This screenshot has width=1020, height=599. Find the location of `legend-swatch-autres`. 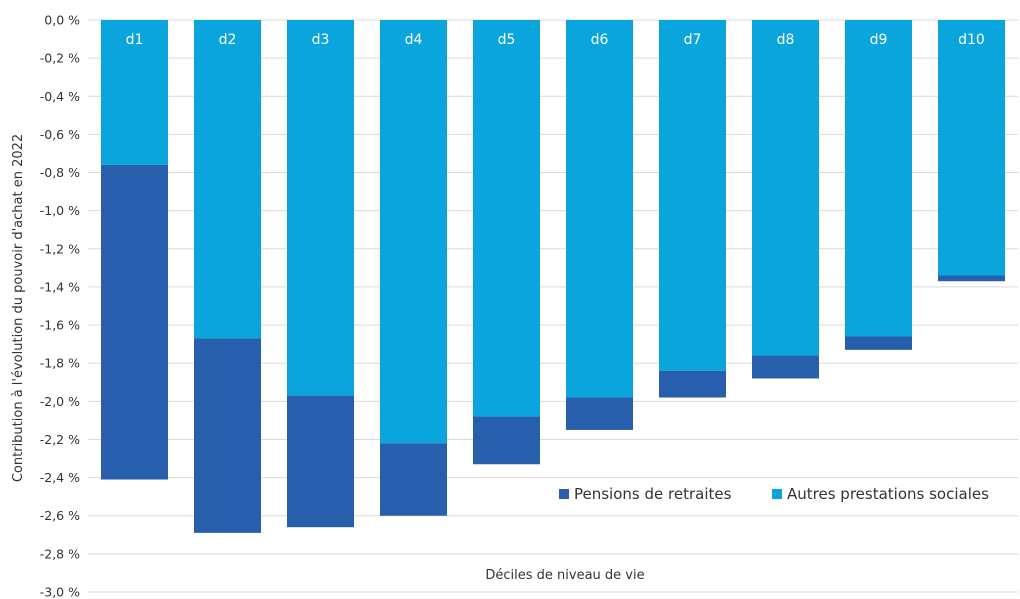

legend-swatch-autres is located at coordinates (777, 494).